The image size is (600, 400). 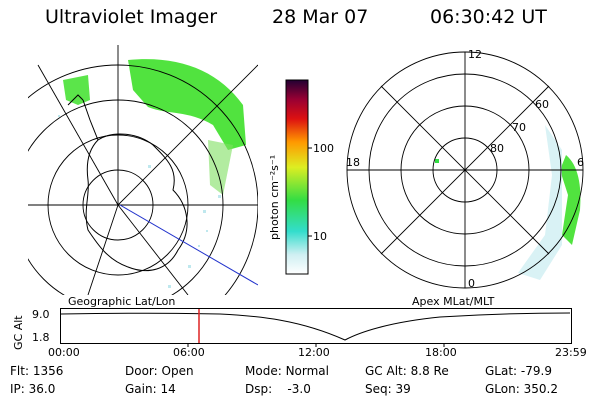 I want to click on altitude-curve, so click(x=315, y=326).